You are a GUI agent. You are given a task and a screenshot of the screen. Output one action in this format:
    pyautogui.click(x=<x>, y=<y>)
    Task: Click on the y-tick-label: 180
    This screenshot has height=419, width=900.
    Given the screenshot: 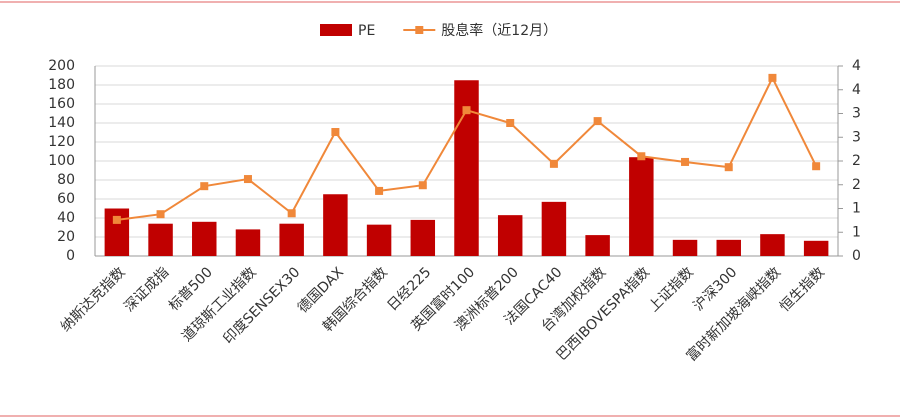 What is the action you would take?
    pyautogui.click(x=61, y=85)
    